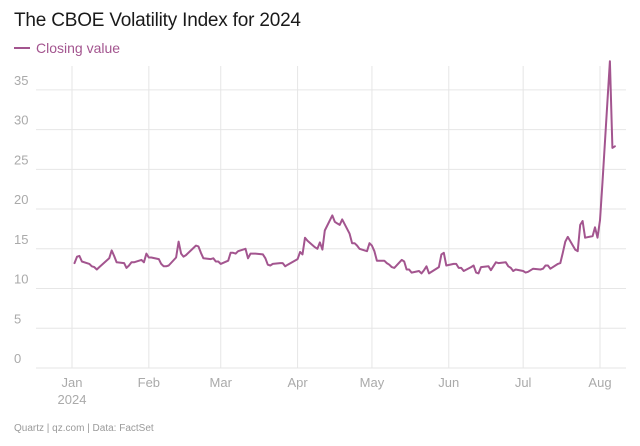 Image resolution: width=640 pixels, height=446 pixels. I want to click on legend-swatch, so click(22, 48).